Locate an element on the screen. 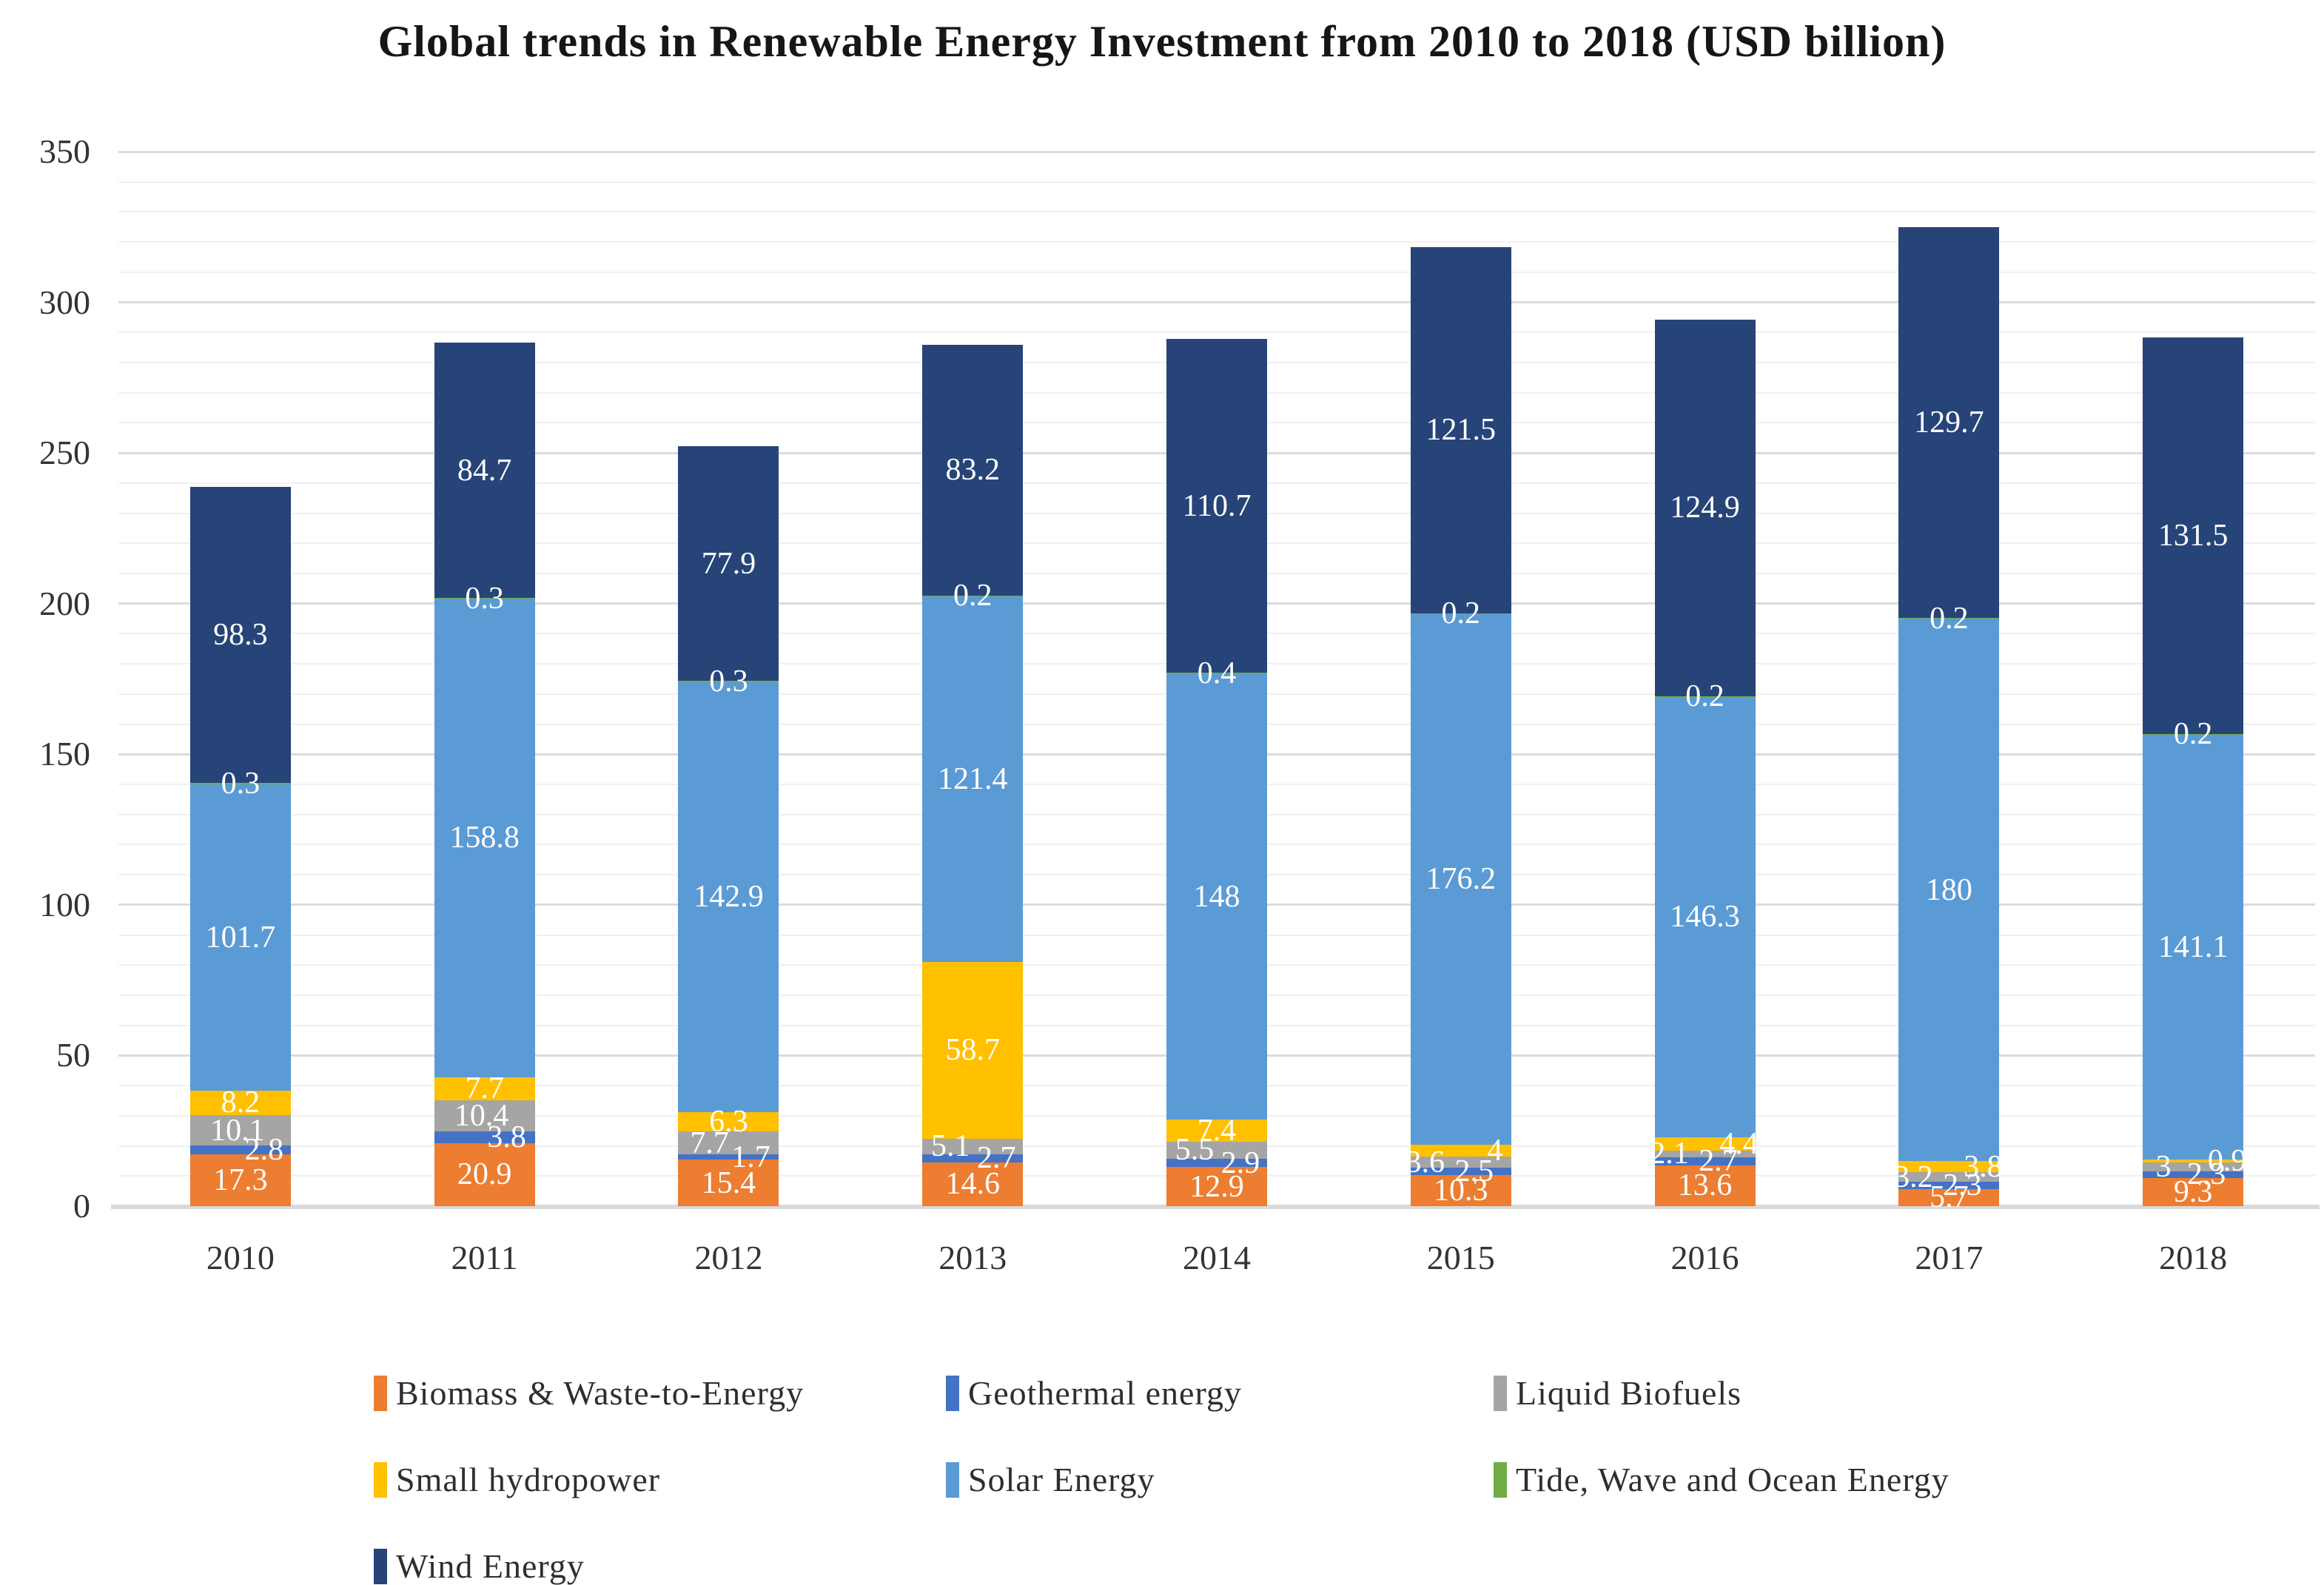 This screenshot has width=2324, height=1585. bar-segment-liquid-biofuels-2014 is located at coordinates (1216, 1150).